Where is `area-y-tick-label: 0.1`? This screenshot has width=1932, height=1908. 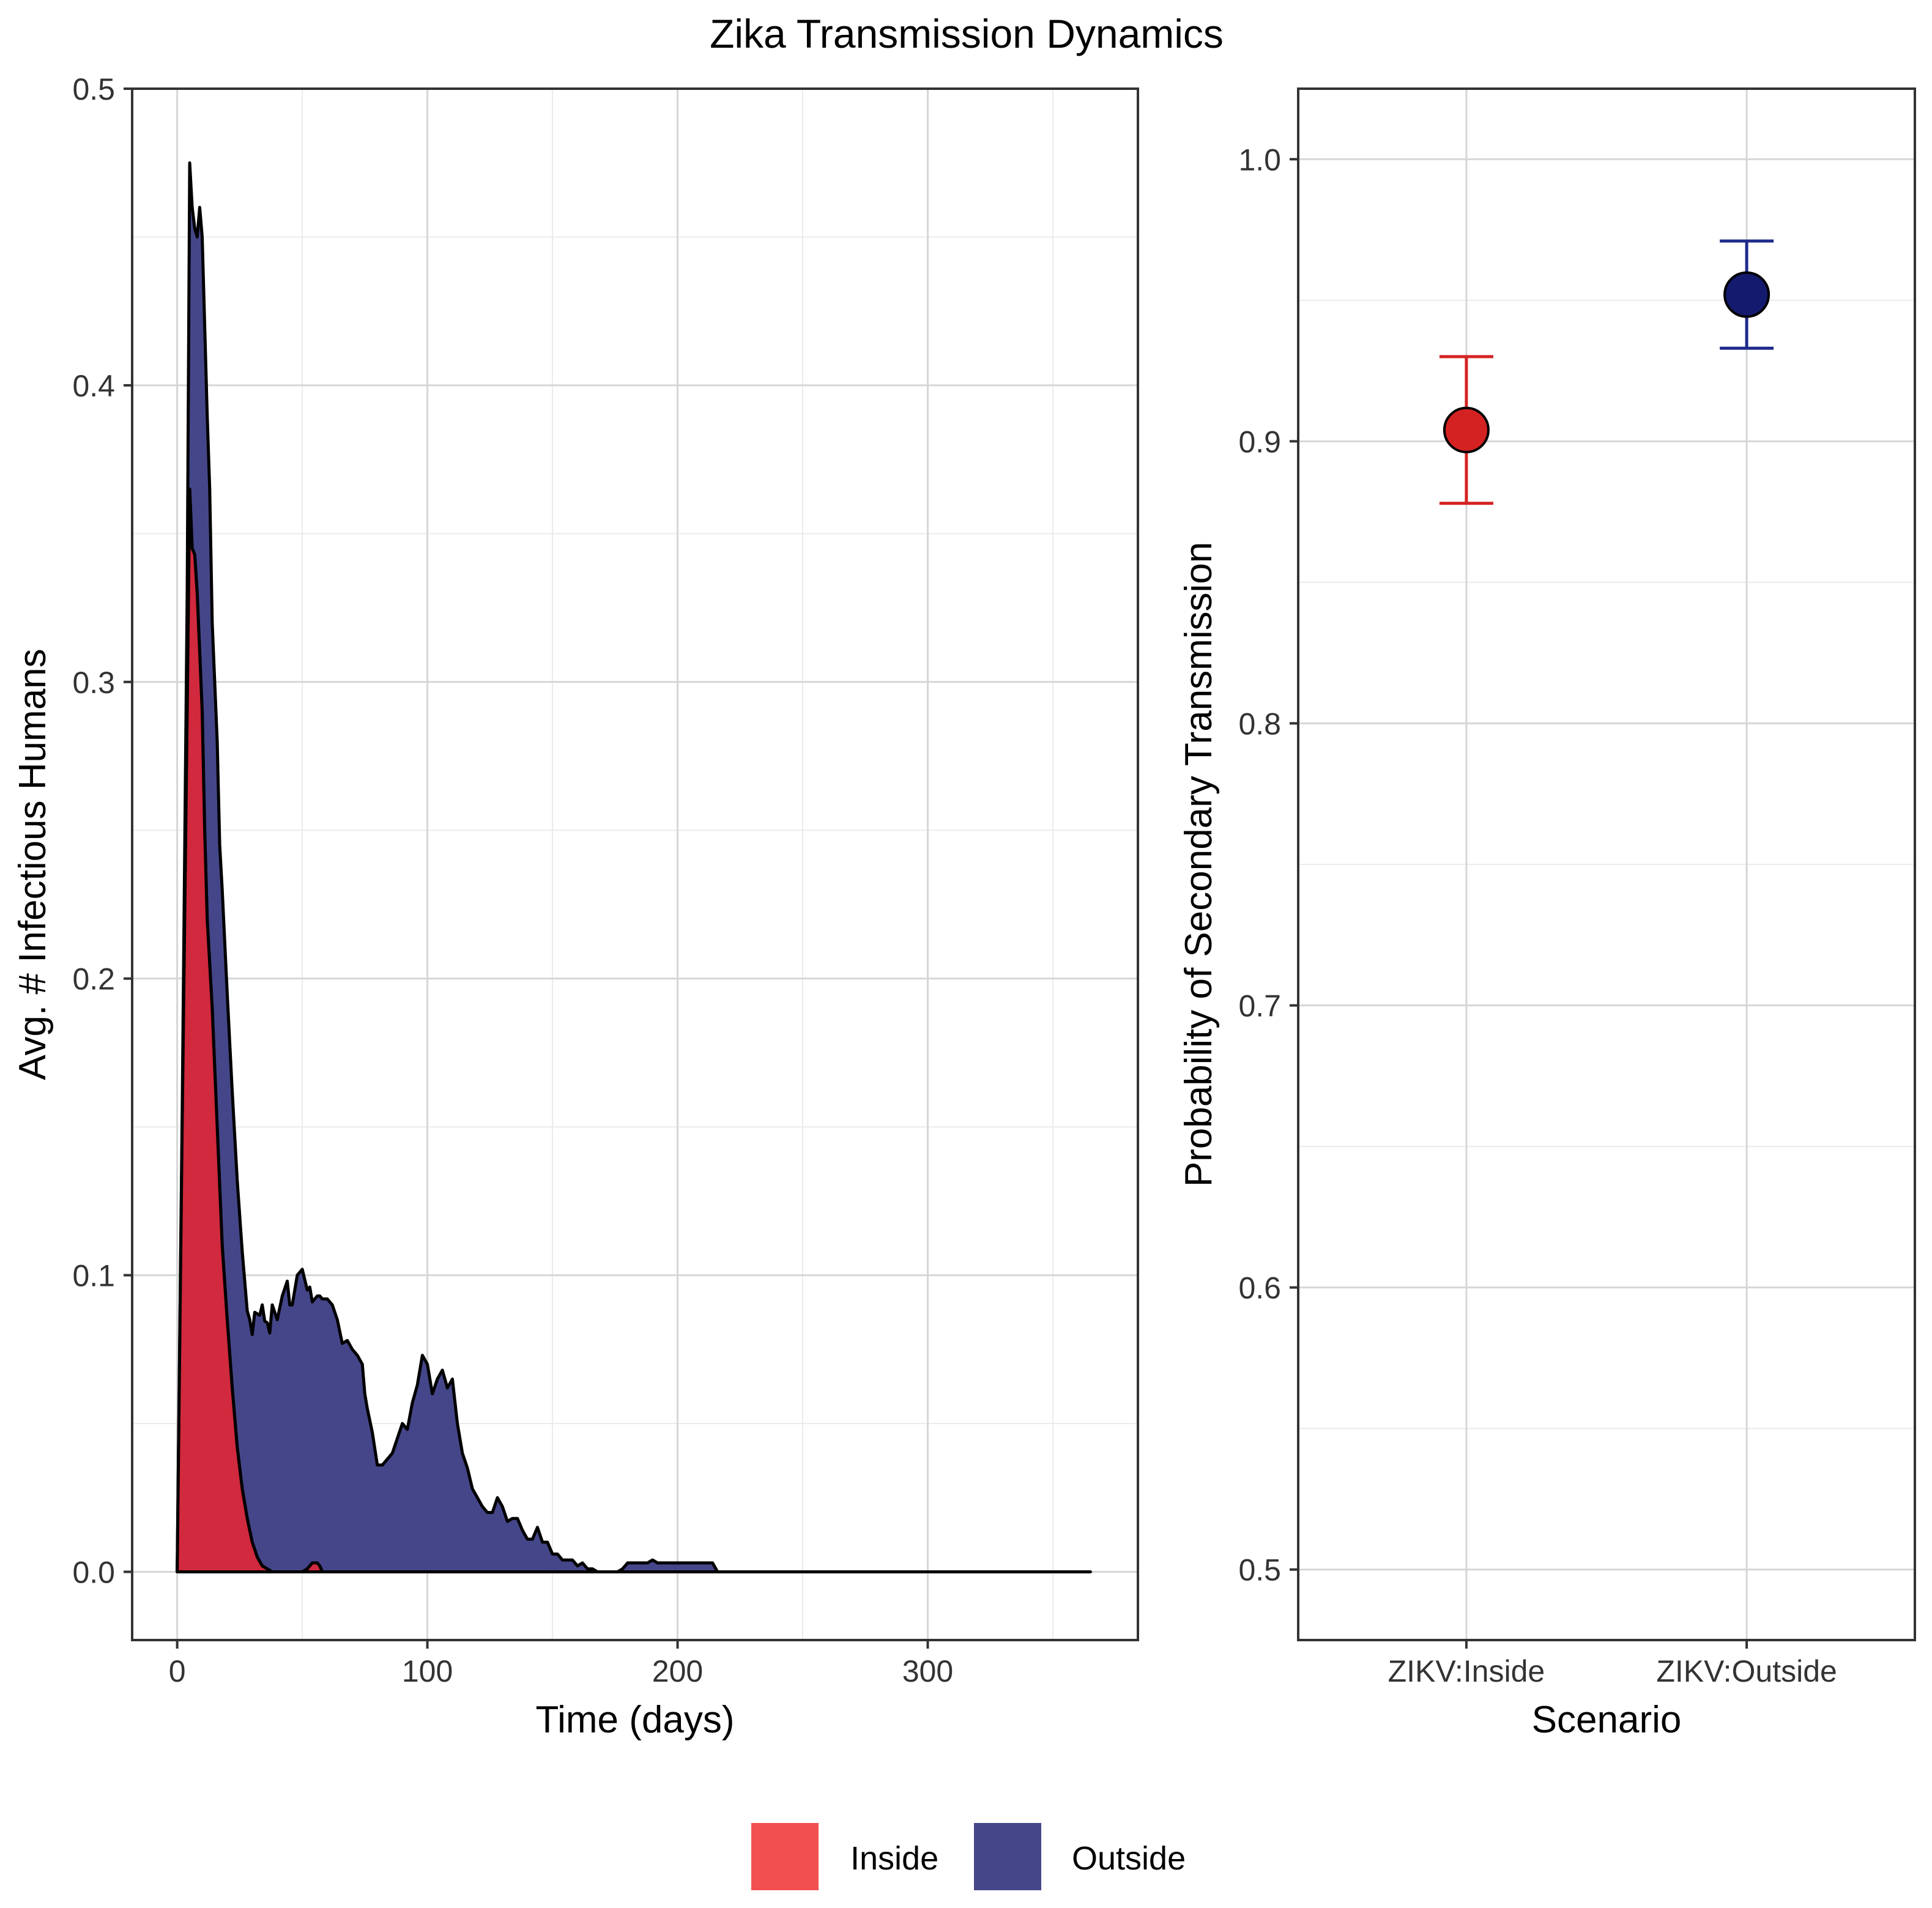
area-y-tick-label: 0.1 is located at coordinates (93, 1276).